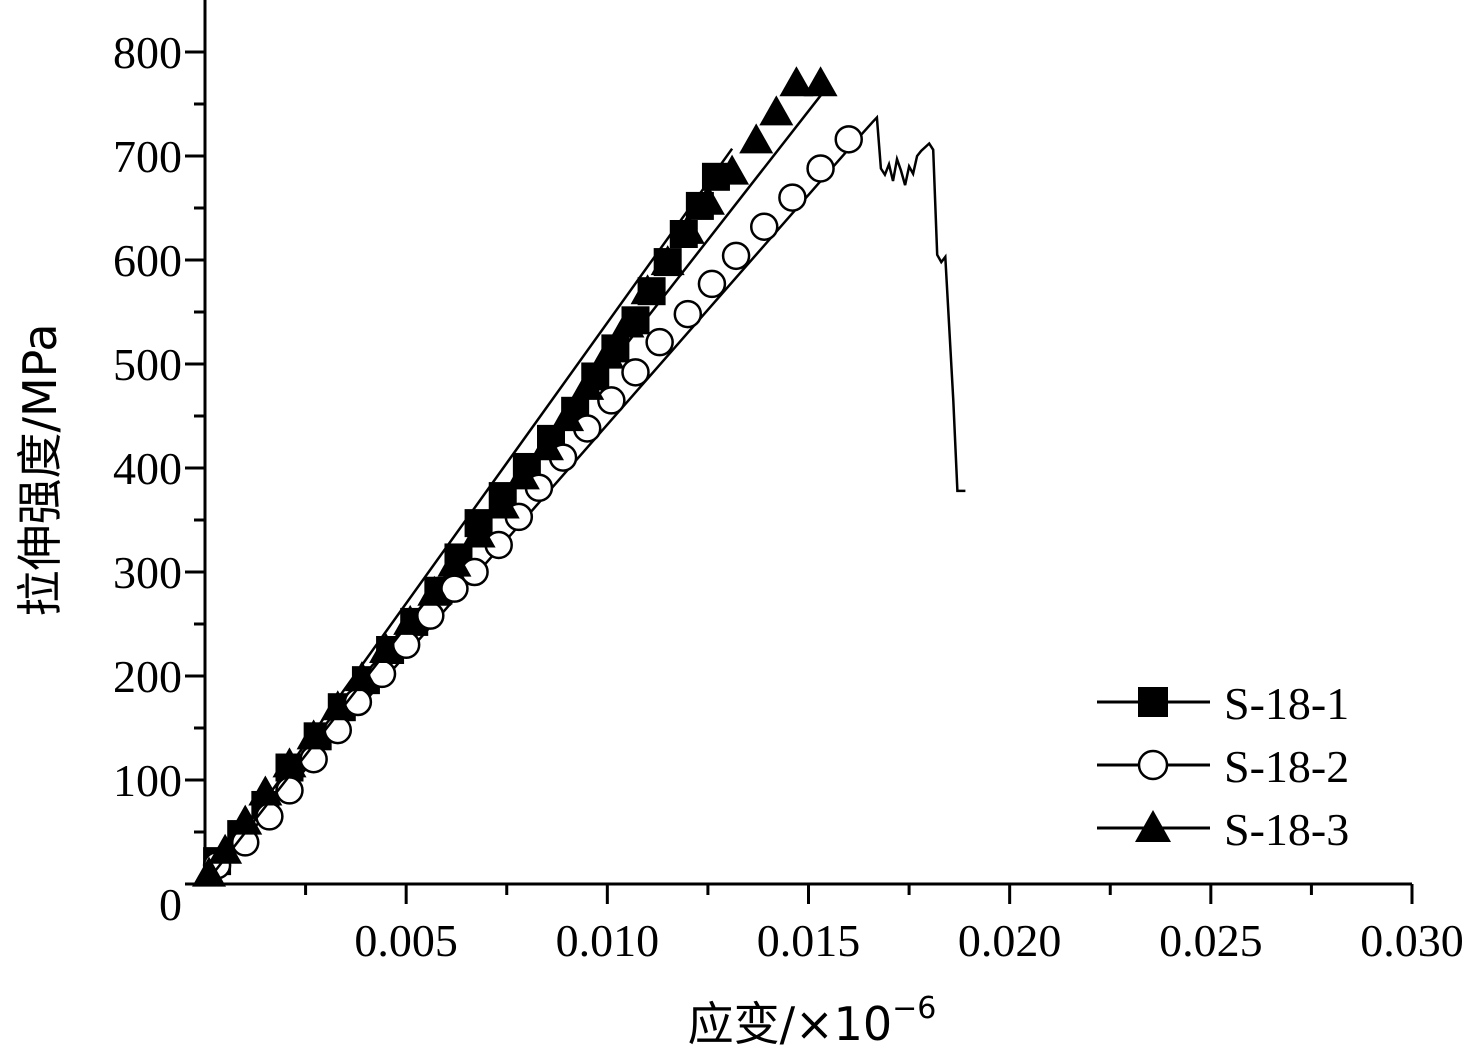  I want to click on legend-item-S-18-3: S-18-3, so click(1223, 829).